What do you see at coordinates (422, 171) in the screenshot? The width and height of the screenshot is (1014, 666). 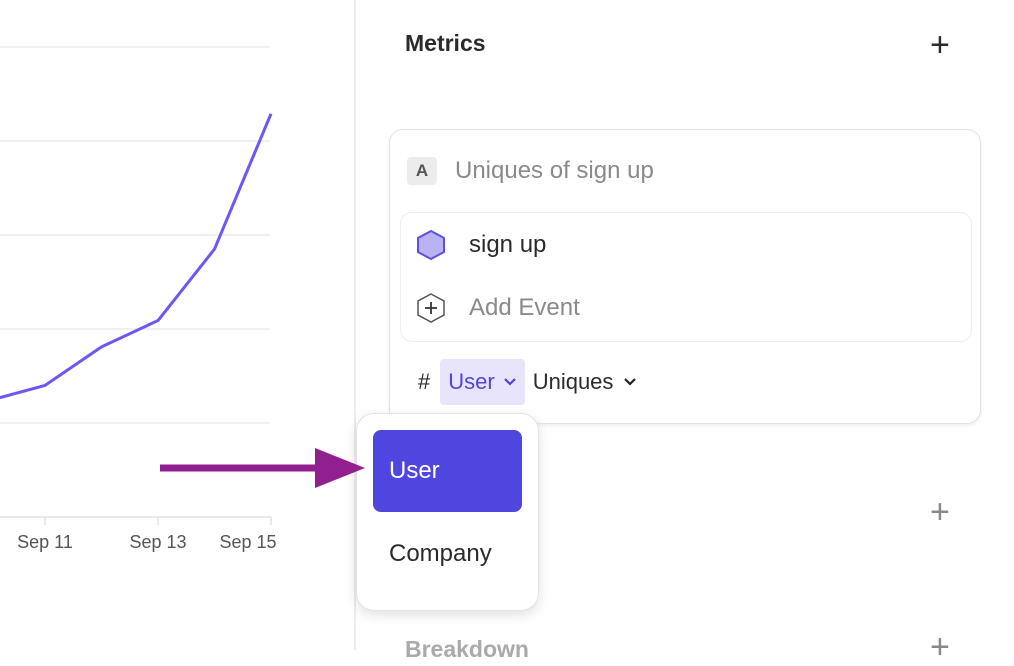 I see `metric-letter-badge: A` at bounding box center [422, 171].